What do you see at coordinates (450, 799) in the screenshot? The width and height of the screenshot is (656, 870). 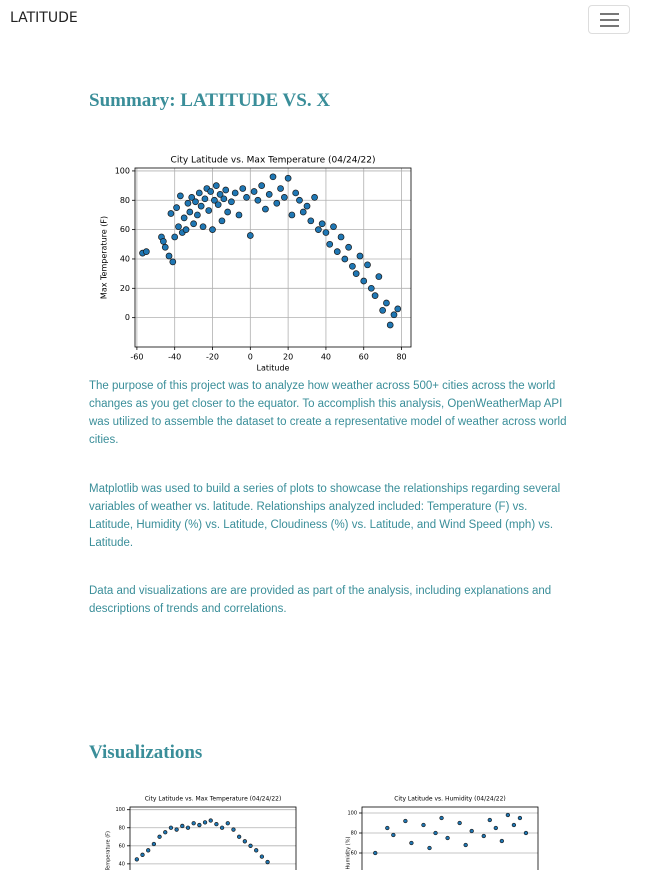 I see `chart-title: City Latitude vs. Humidity (04/24/22)` at bounding box center [450, 799].